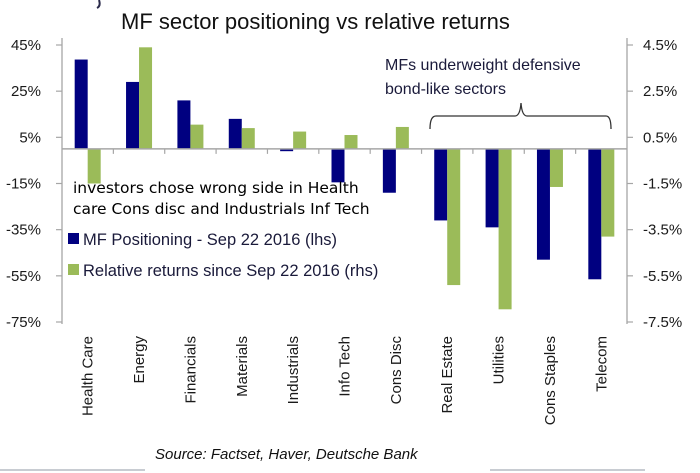 This screenshot has width=700, height=473. I want to click on category-label-telecom: Telecom, so click(601, 364).